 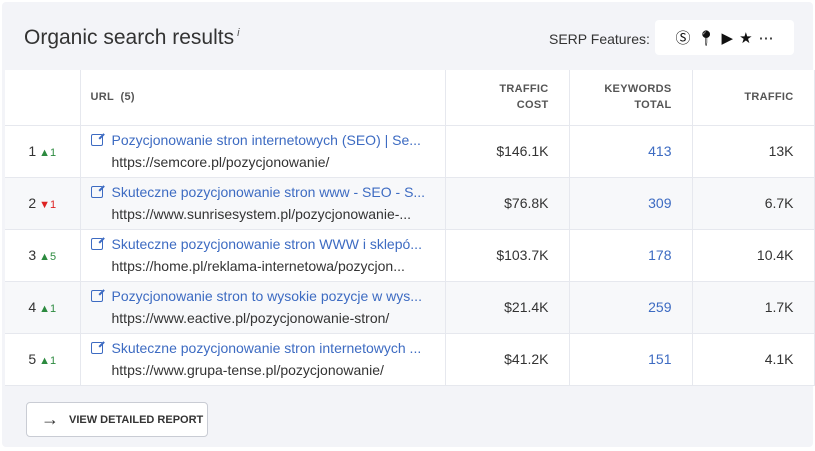 I want to click on serp-features-label: SERP Features:, so click(x=599, y=39).